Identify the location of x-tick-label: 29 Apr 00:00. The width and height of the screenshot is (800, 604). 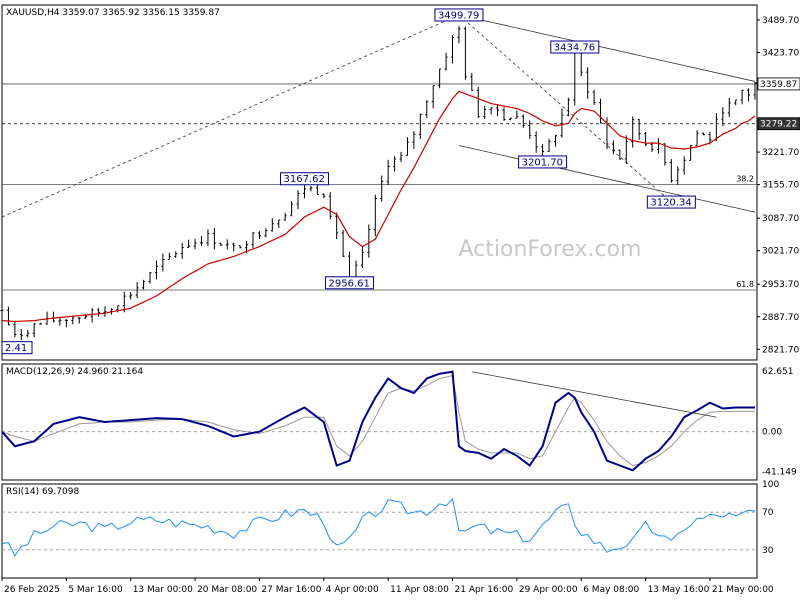
(548, 590).